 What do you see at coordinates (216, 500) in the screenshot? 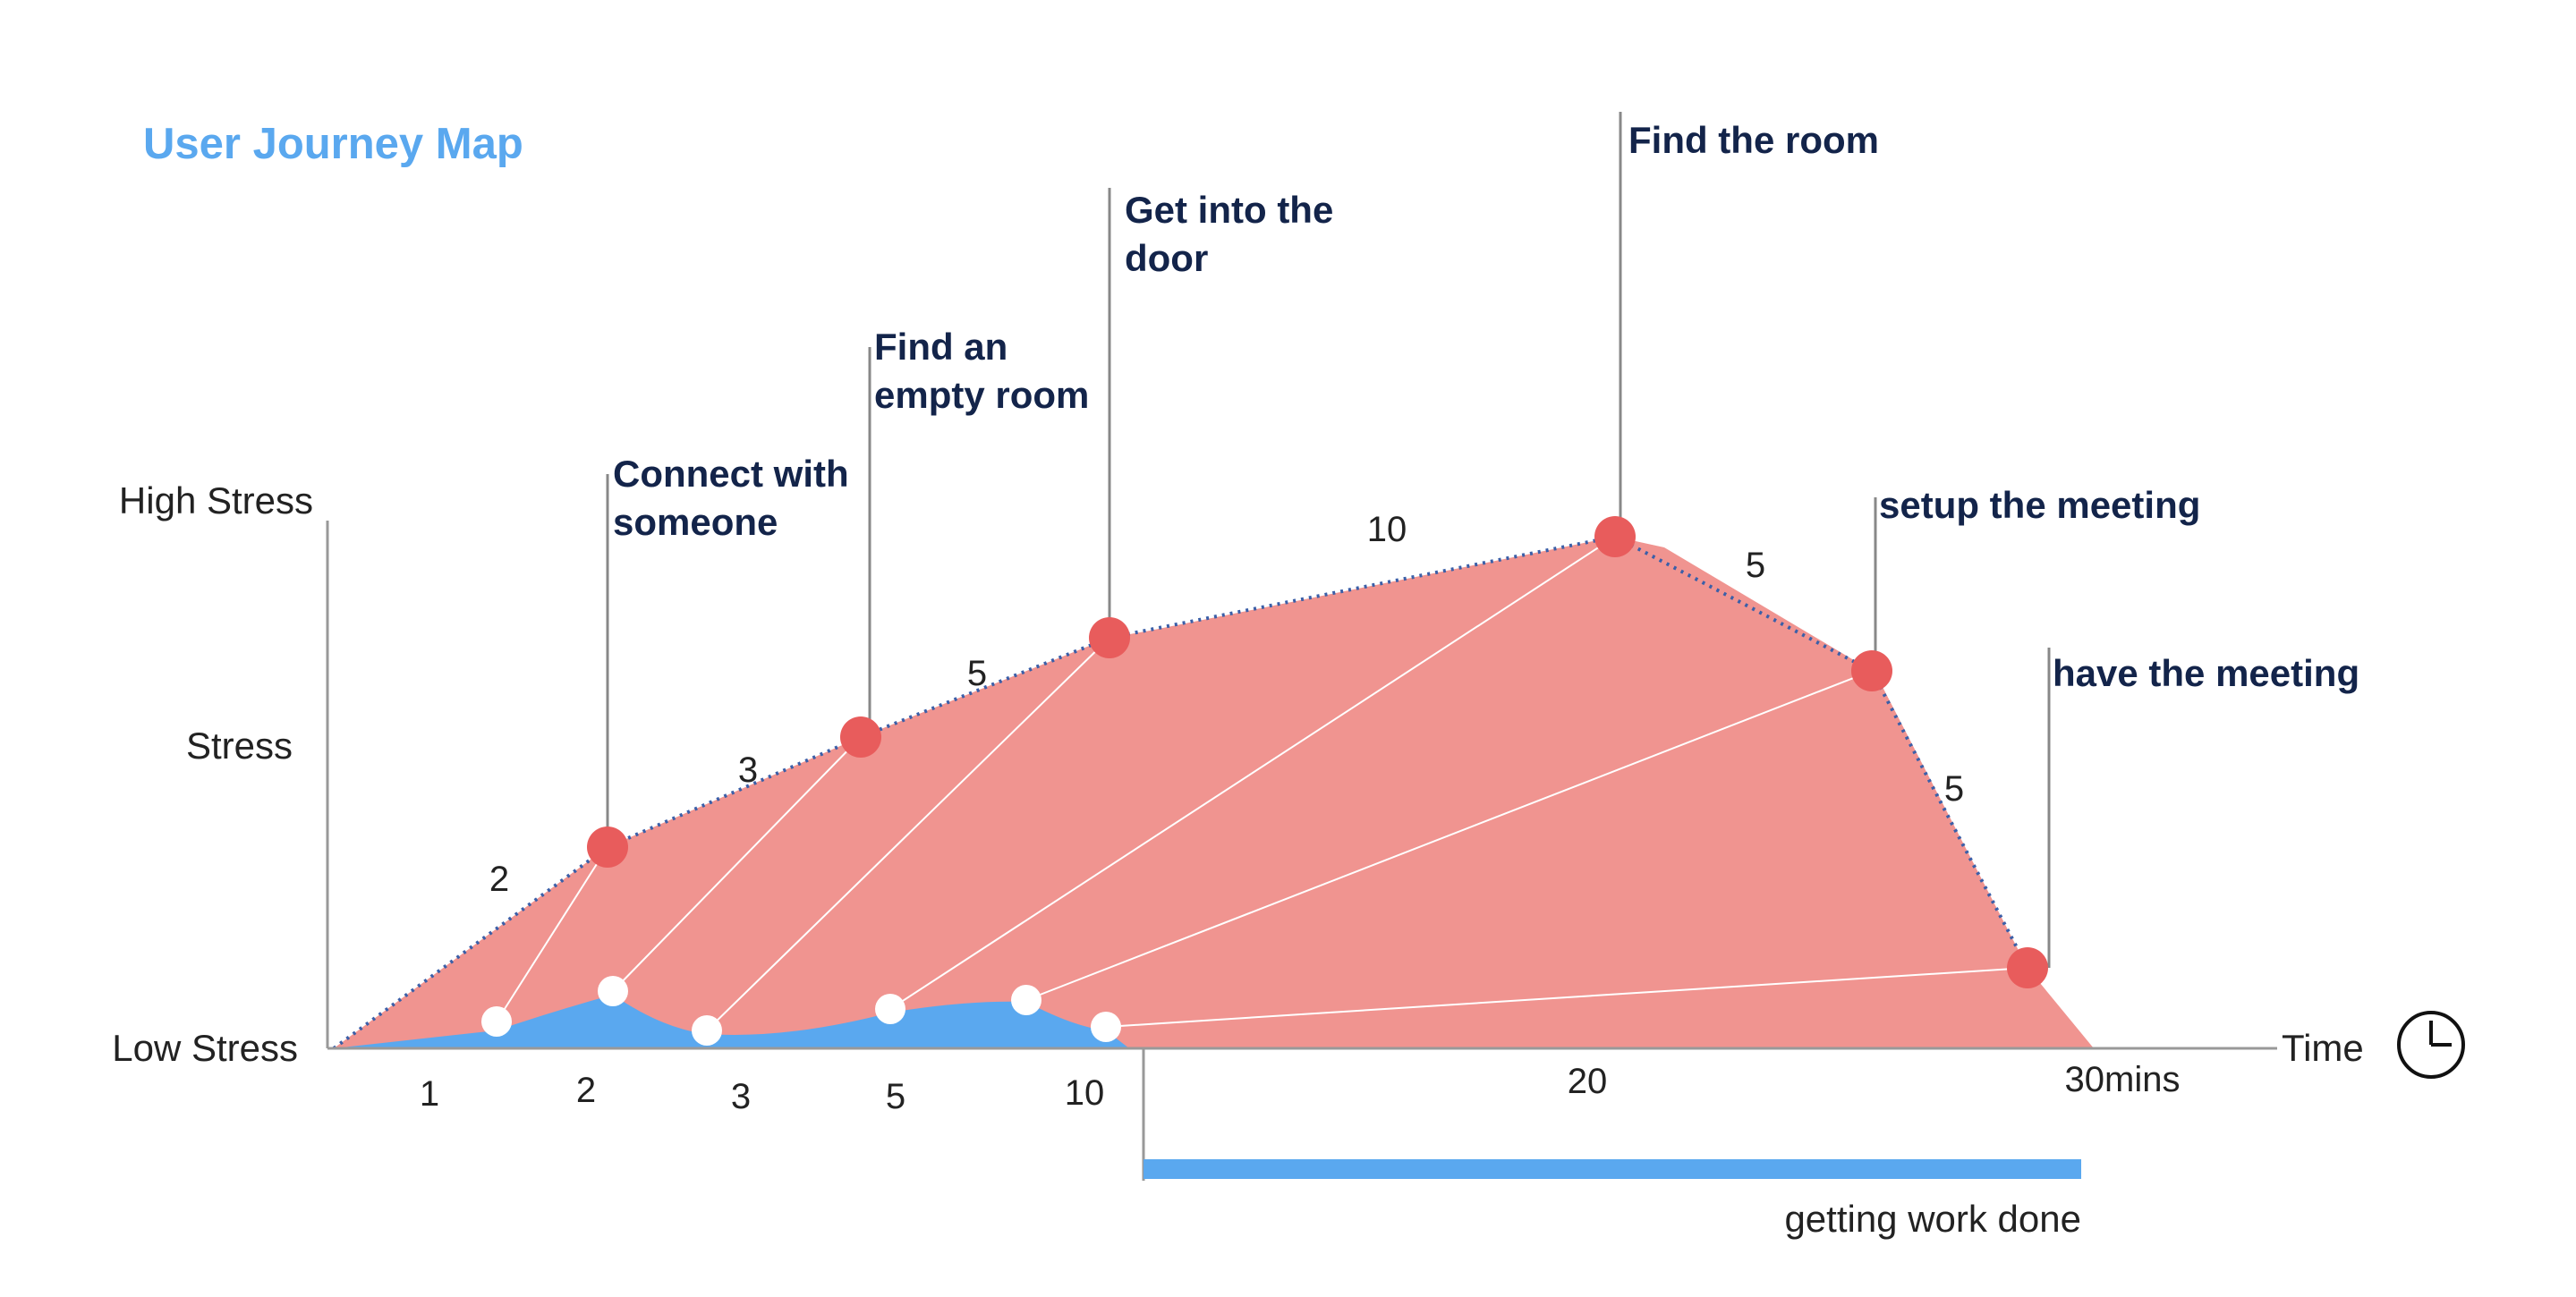
I see `y-label-high: High Stress` at bounding box center [216, 500].